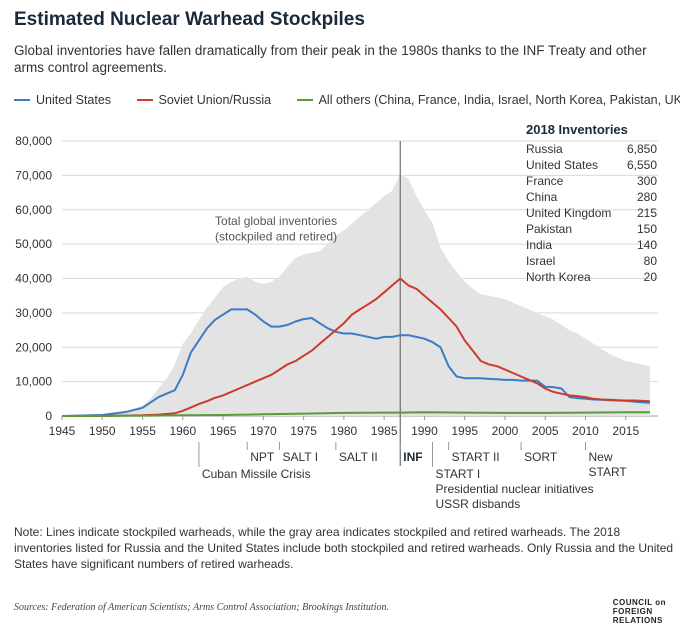 Image resolution: width=680 pixels, height=642 pixels. What do you see at coordinates (642, 149) in the screenshot?
I see `inventory-value: 6,850` at bounding box center [642, 149].